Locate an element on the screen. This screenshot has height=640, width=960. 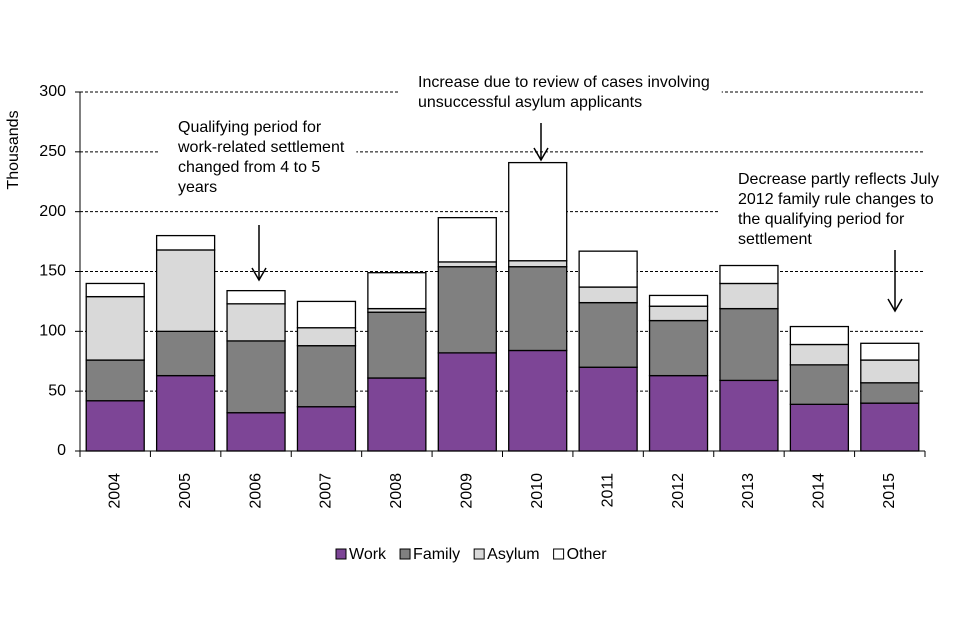
x-tick-label: 2015 is located at coordinates (889, 491).